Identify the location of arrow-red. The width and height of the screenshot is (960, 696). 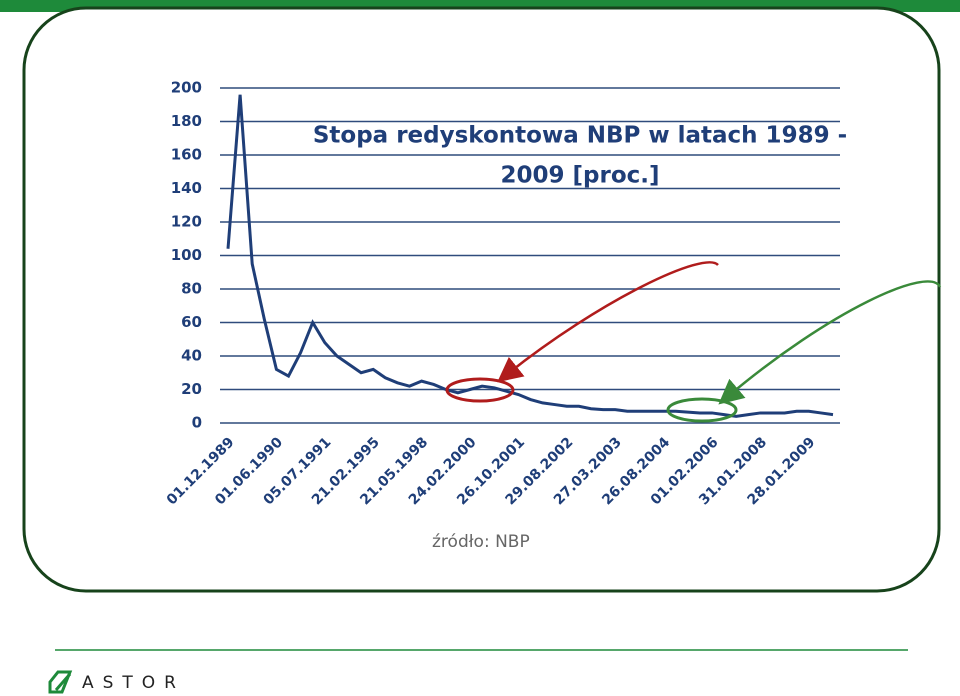
(608, 322).